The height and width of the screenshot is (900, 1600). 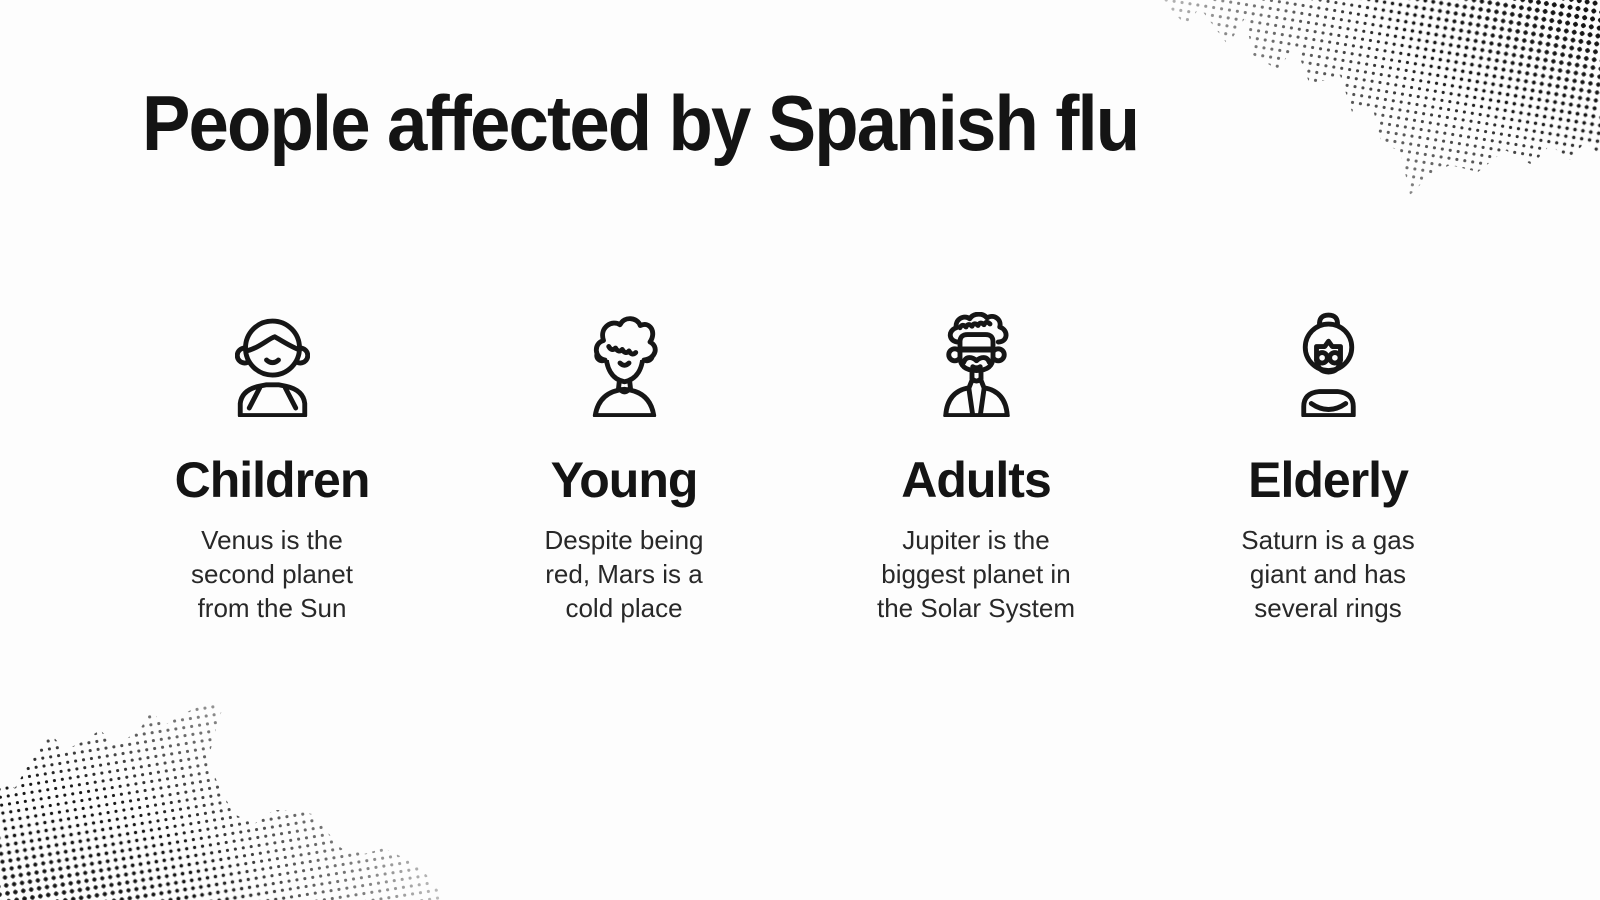 What do you see at coordinates (624, 480) in the screenshot?
I see `group-title: Young` at bounding box center [624, 480].